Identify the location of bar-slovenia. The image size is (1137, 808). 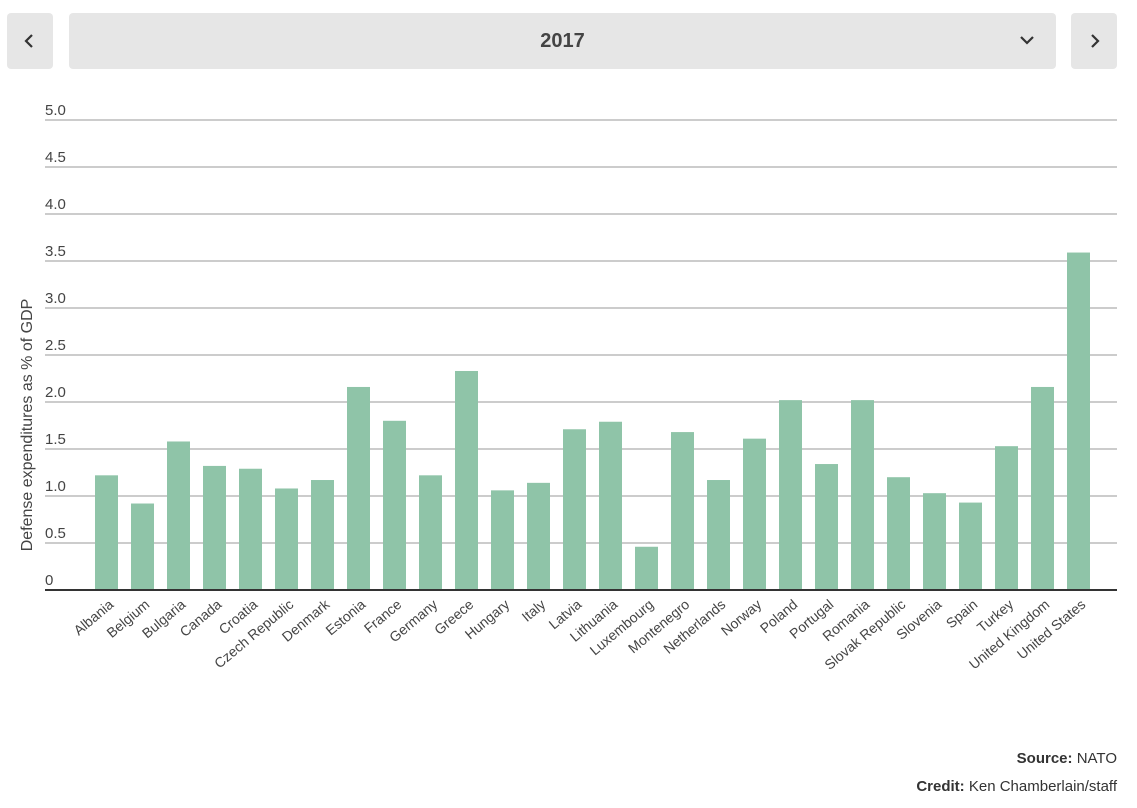
(934, 541).